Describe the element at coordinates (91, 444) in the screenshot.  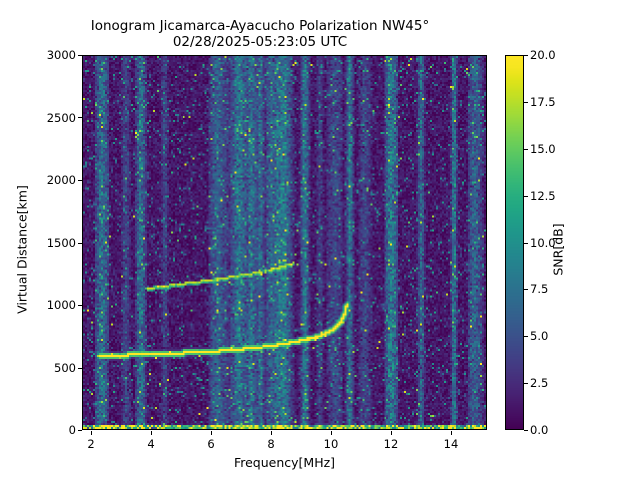
I see `x-tick-label: 2` at that location.